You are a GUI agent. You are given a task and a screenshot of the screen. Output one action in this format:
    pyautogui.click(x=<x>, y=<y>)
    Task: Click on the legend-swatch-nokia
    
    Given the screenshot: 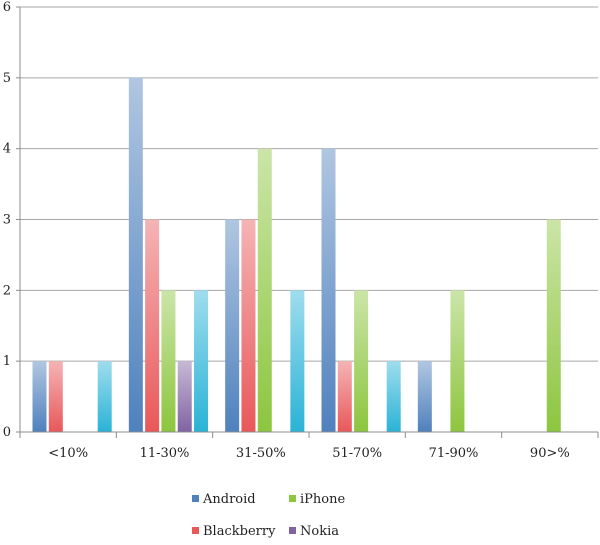 What is the action you would take?
    pyautogui.click(x=292, y=530)
    